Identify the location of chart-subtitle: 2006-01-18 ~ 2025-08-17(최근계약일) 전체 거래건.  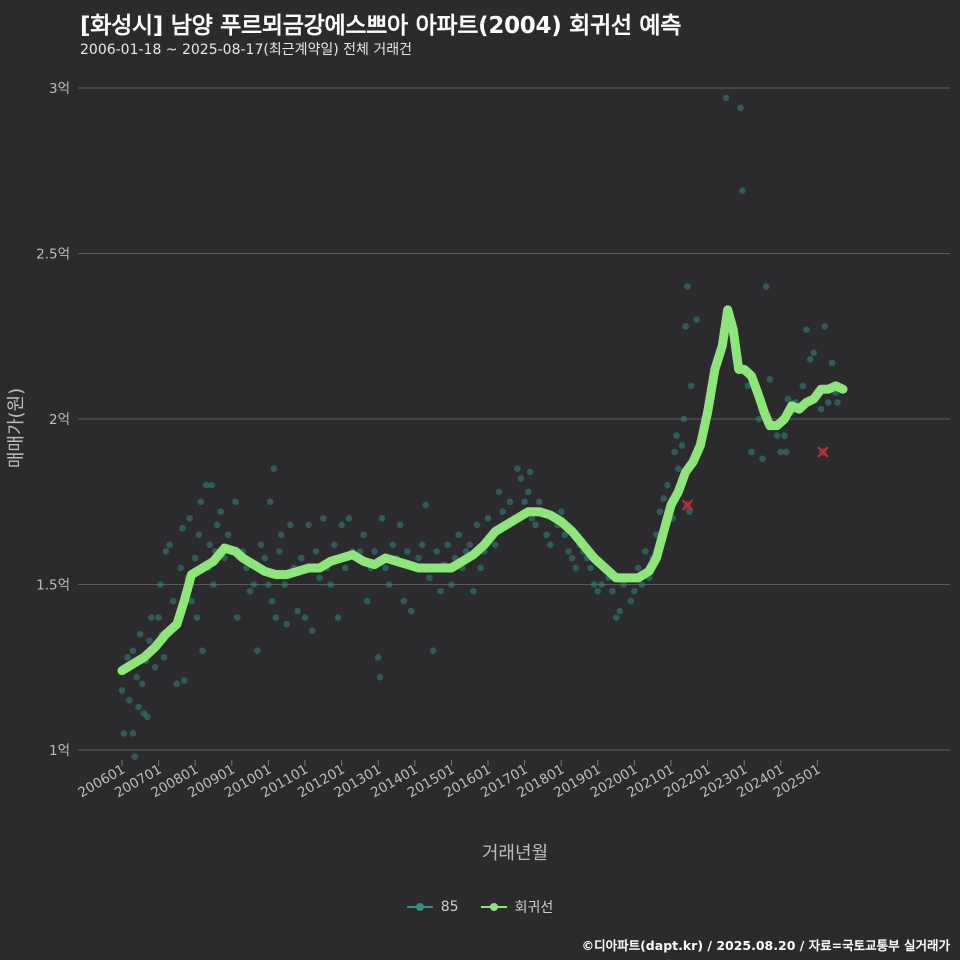
(246, 50).